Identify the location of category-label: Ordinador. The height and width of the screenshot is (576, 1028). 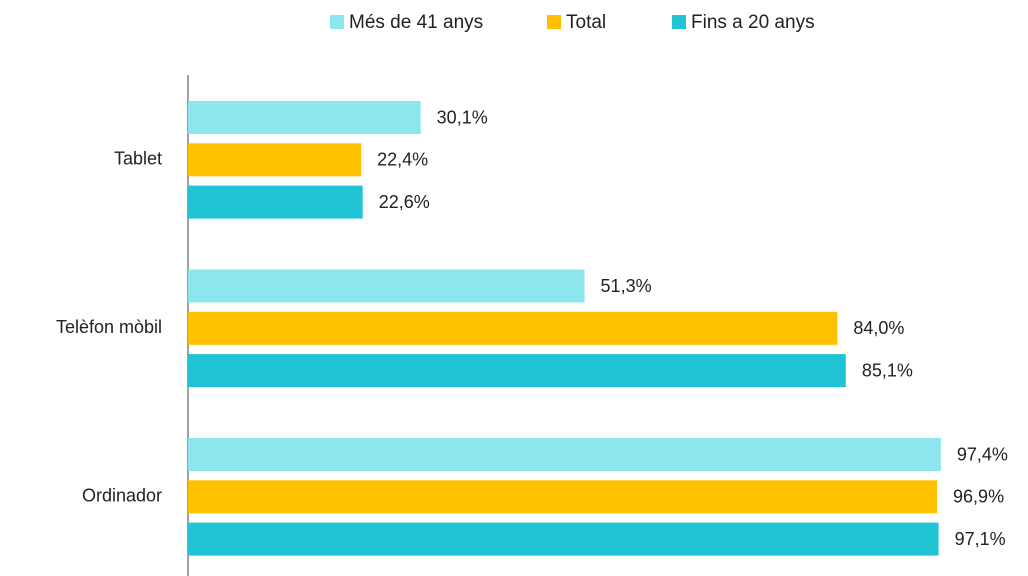
(122, 496).